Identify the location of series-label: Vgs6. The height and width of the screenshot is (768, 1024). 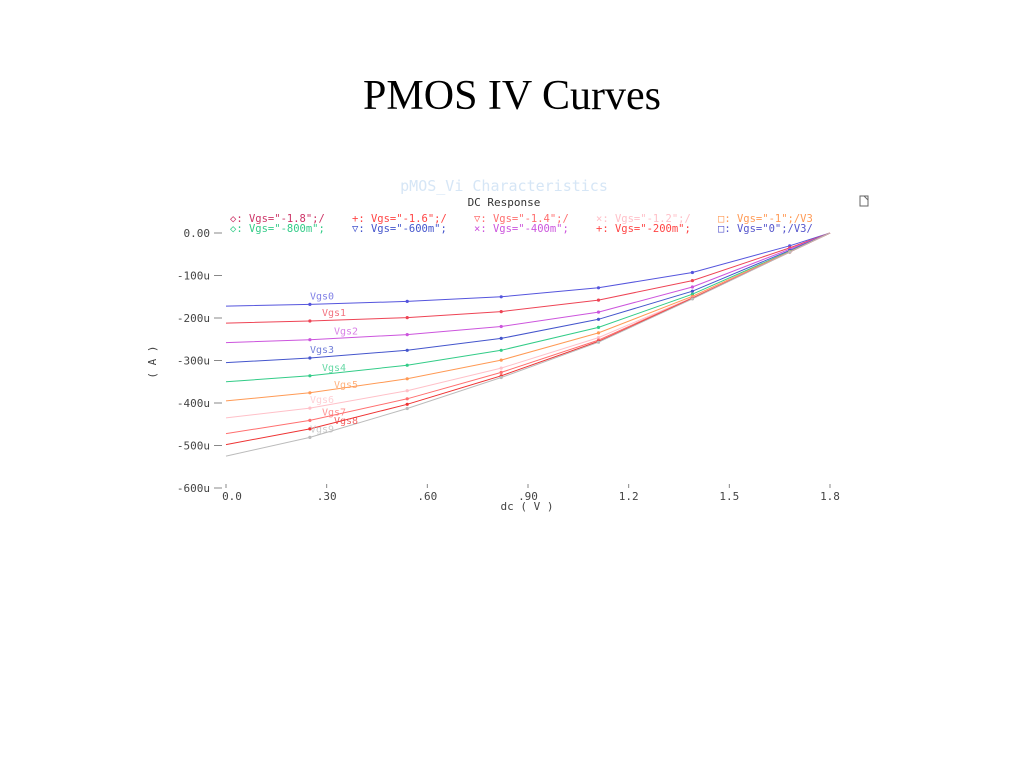
(322, 400).